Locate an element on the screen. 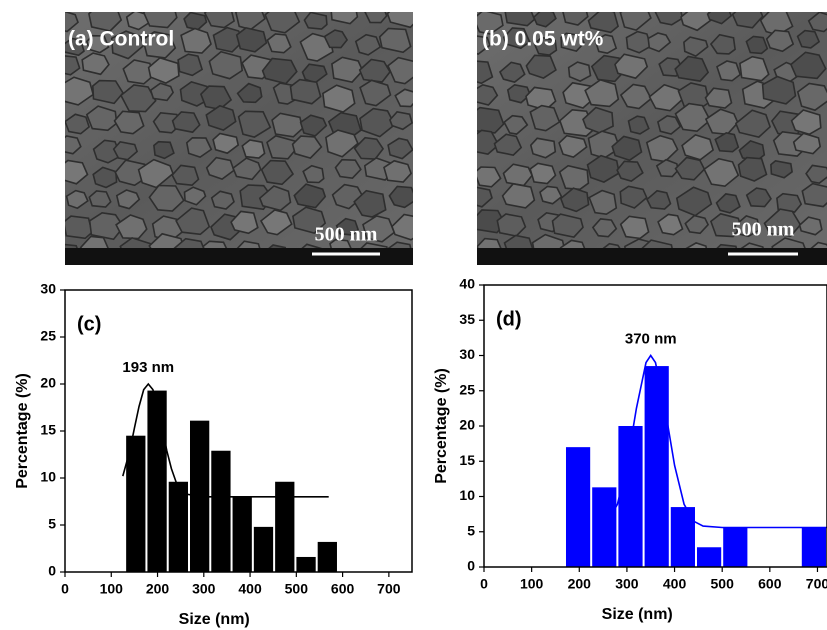  x-tick-label: 500 is located at coordinates (297, 589).